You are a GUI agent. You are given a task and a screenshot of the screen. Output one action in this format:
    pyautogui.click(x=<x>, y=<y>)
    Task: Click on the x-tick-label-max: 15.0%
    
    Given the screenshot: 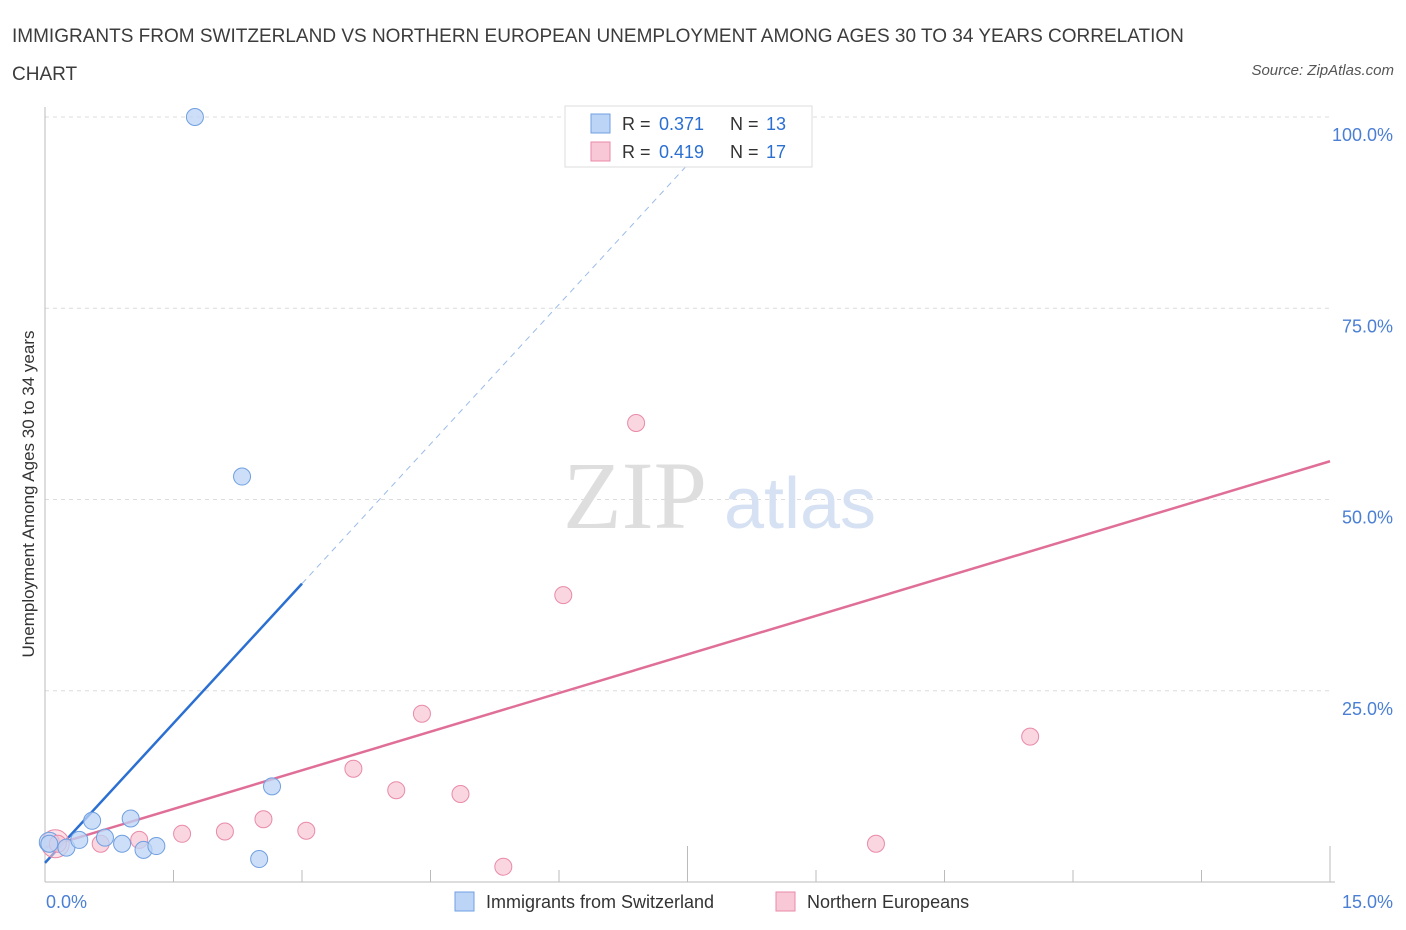 What is the action you would take?
    pyautogui.click(x=1367, y=902)
    